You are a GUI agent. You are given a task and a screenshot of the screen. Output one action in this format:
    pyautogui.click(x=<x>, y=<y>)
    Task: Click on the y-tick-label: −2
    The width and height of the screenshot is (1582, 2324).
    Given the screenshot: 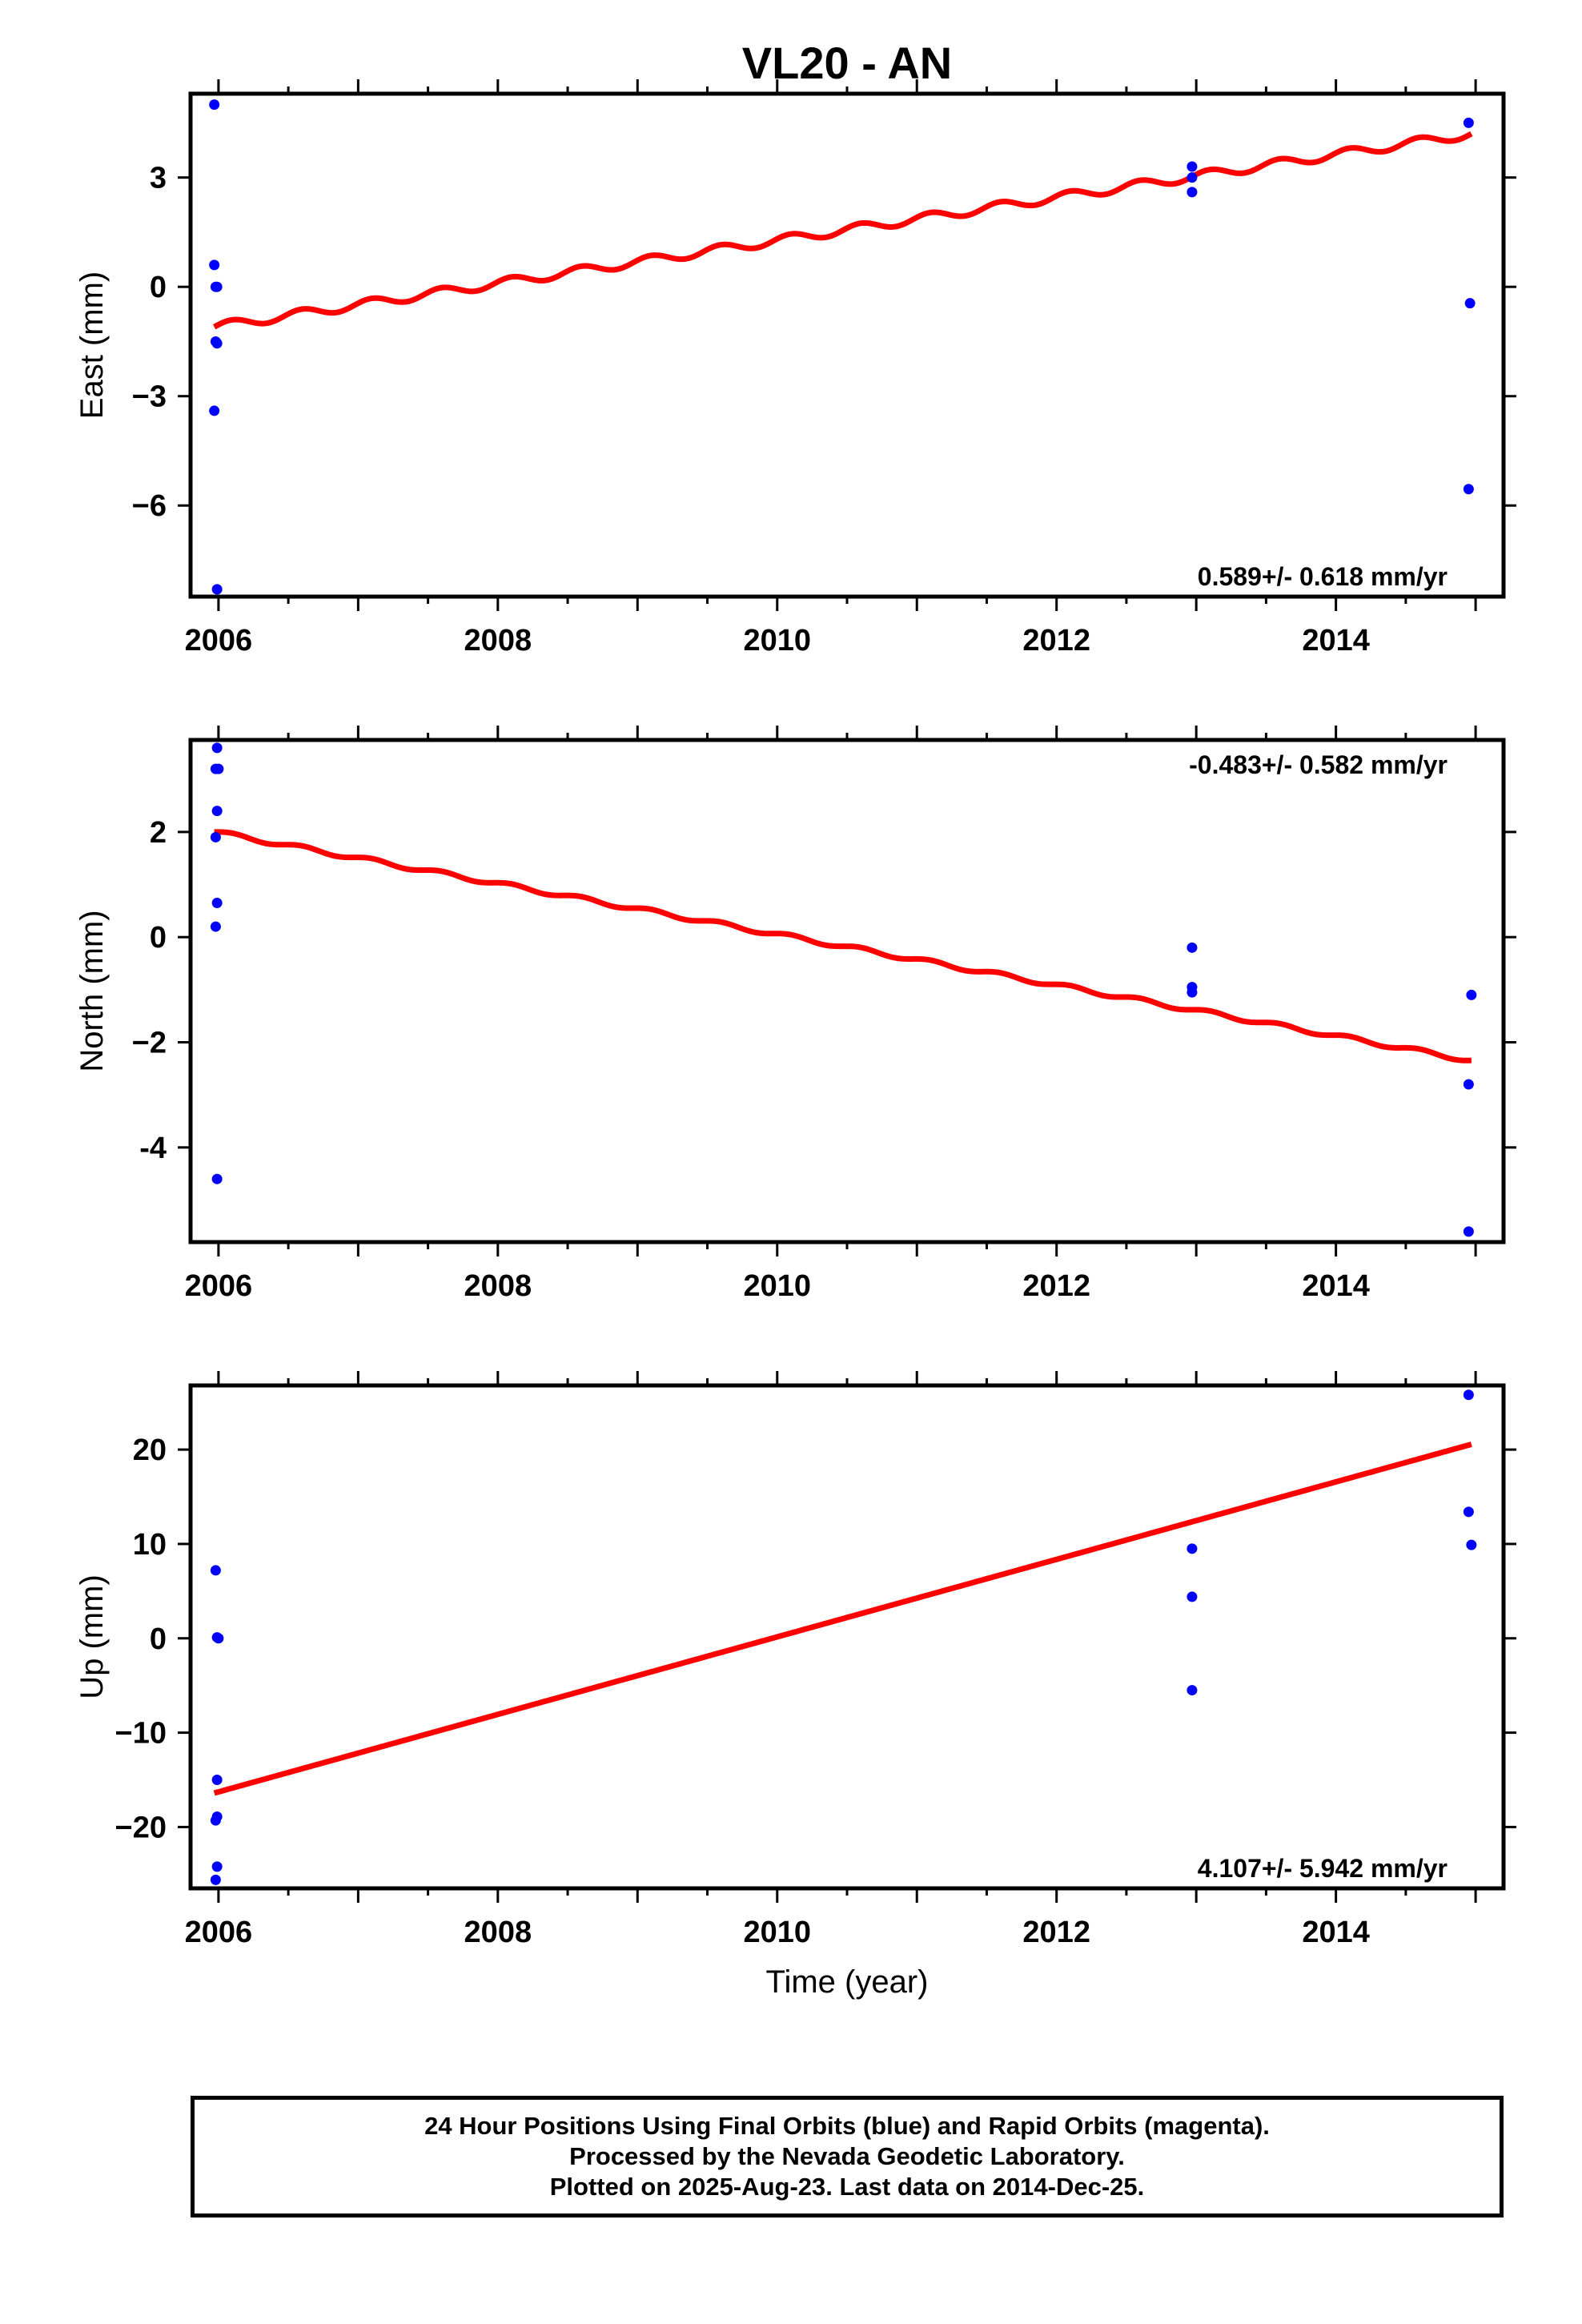 What is the action you would take?
    pyautogui.click(x=149, y=1043)
    